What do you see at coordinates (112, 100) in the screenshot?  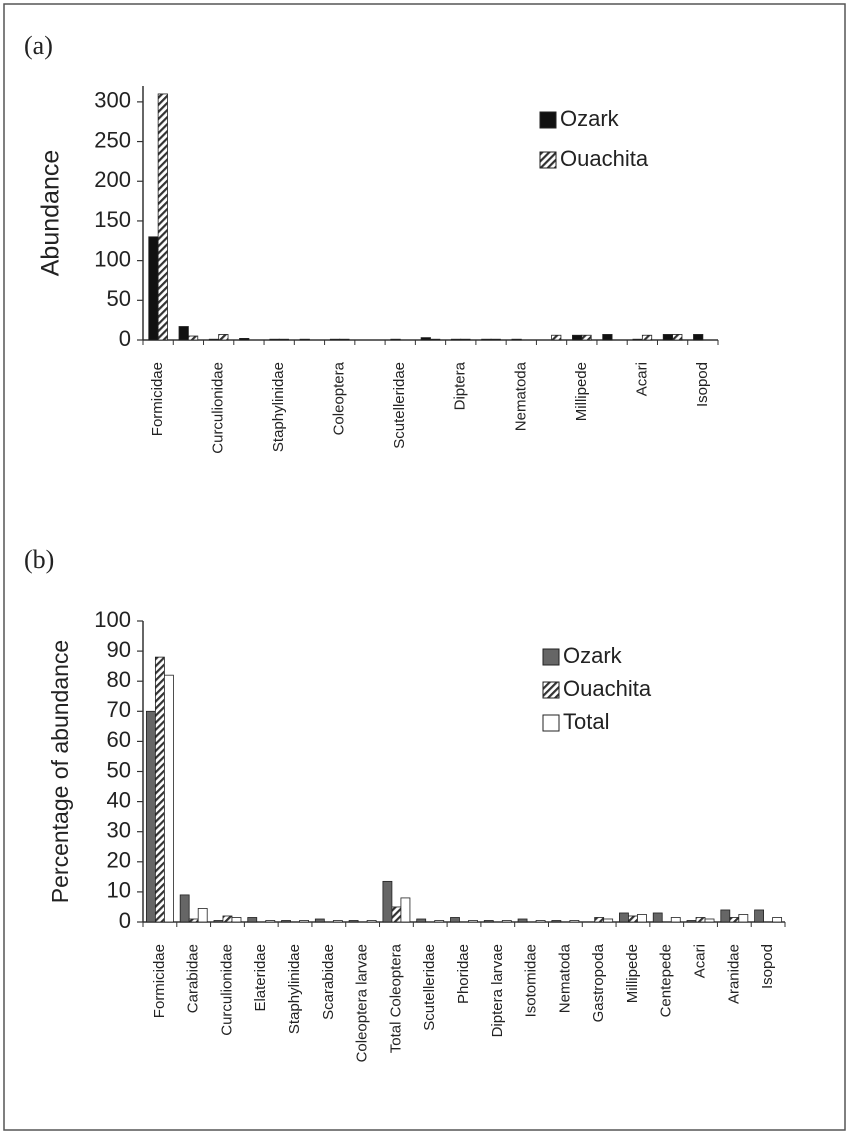 I see `y-tick-label: 300` at bounding box center [112, 100].